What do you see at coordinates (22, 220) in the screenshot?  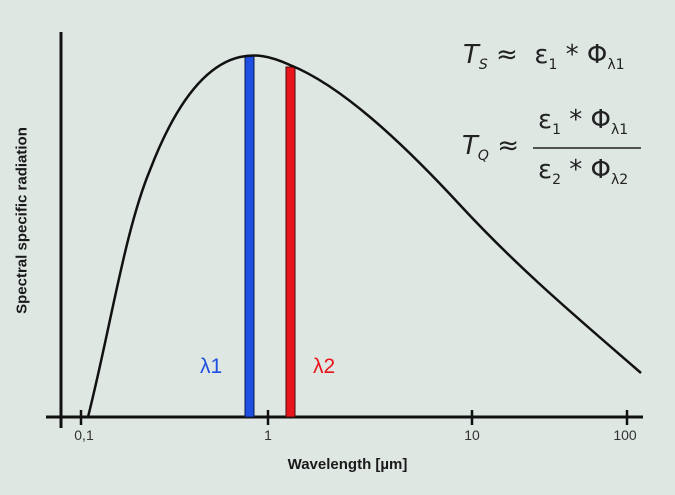 I see `y-axis-label: Spectral specific radiation` at bounding box center [22, 220].